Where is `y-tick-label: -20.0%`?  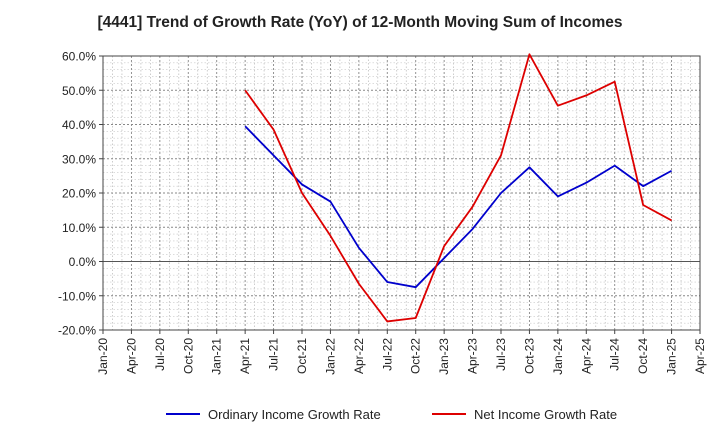
y-tick-label: -20.0% is located at coordinates (77, 331).